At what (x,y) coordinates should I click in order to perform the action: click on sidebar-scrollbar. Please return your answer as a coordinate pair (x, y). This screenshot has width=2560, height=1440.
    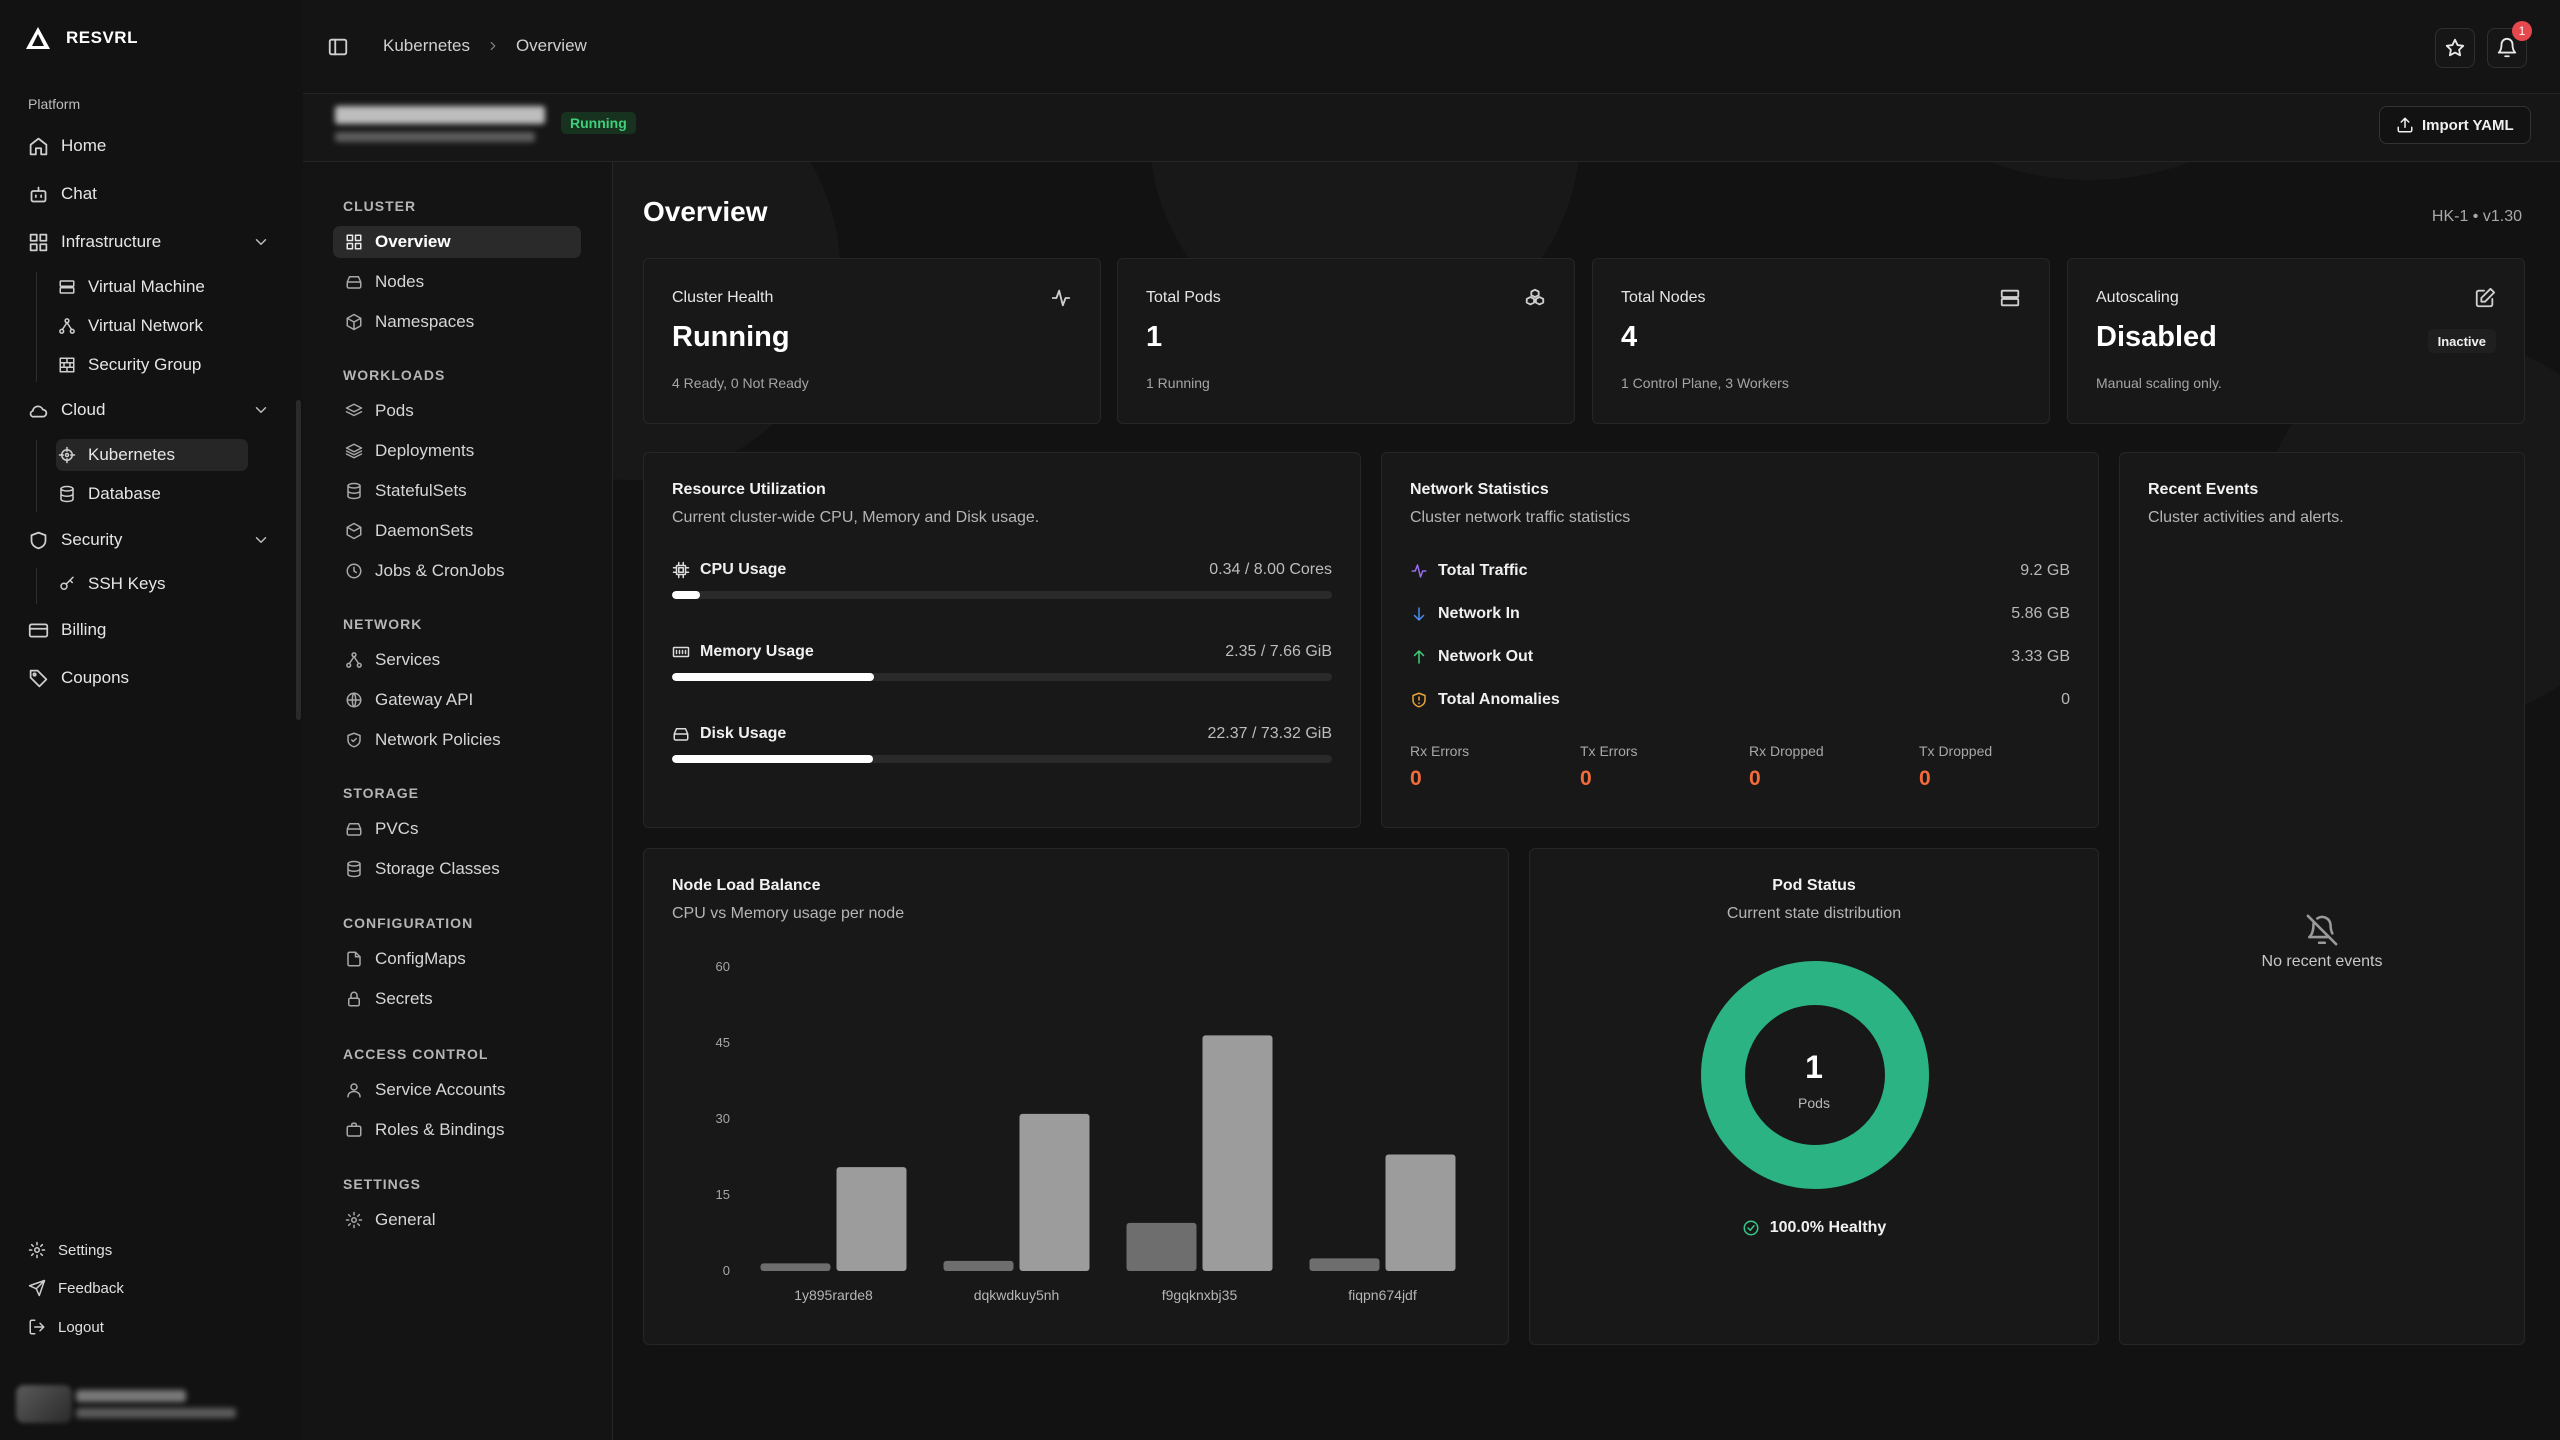
    Looking at the image, I should click on (298, 560).